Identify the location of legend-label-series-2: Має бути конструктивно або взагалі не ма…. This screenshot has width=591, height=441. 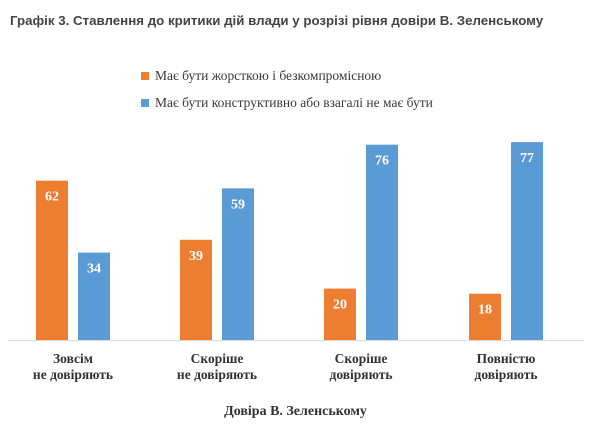
(294, 102).